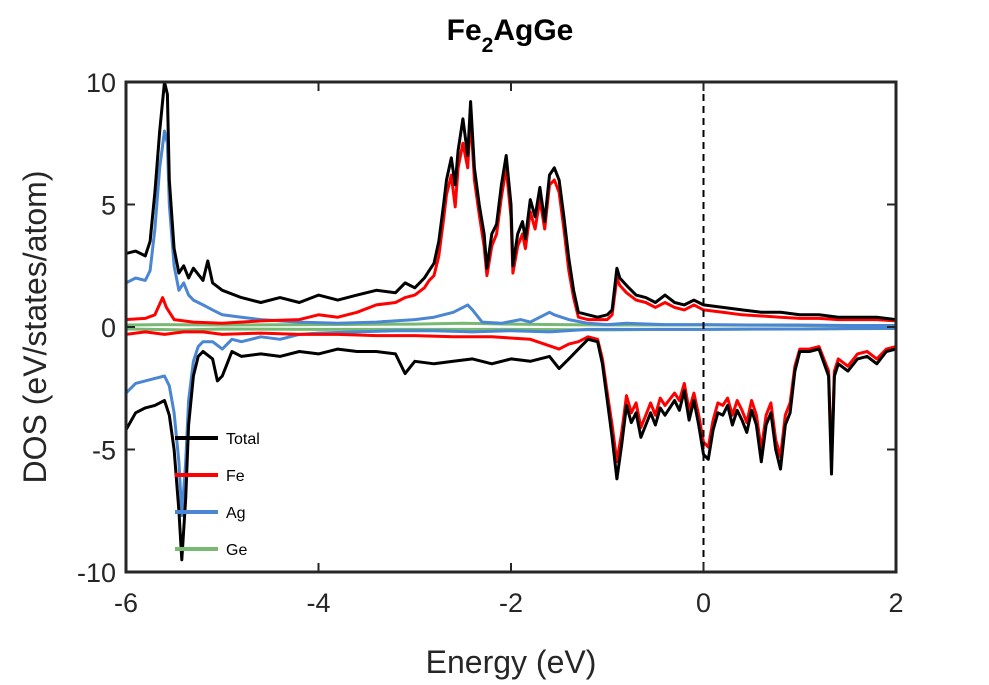  I want to click on legend-label-ge: Ge, so click(236, 550).